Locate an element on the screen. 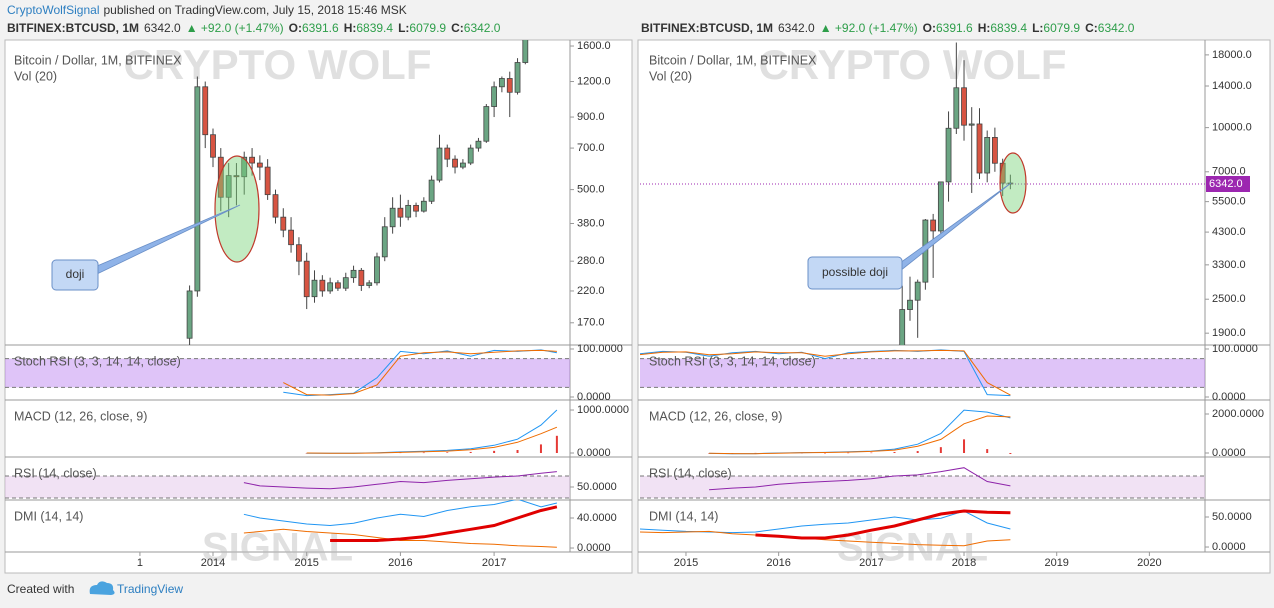  y-tick-label: 1000.0000 is located at coordinates (603, 410).